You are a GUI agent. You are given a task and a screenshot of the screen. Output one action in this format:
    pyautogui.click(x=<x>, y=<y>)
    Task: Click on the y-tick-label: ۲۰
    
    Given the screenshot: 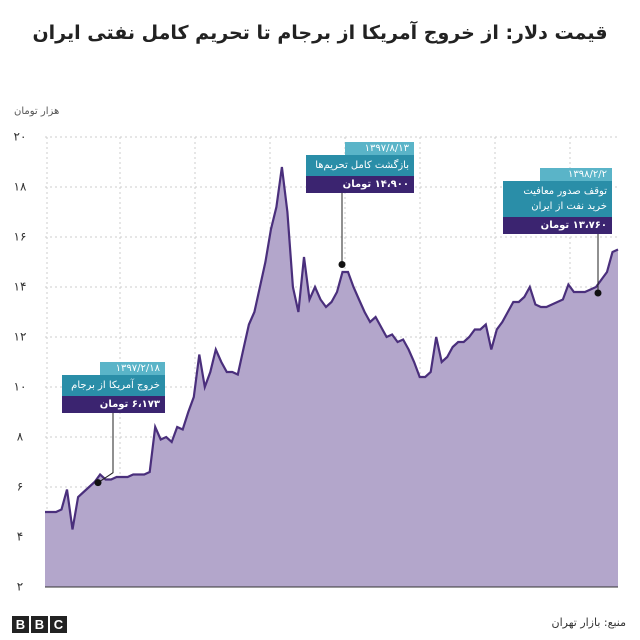 What is the action you would take?
    pyautogui.click(x=20, y=137)
    